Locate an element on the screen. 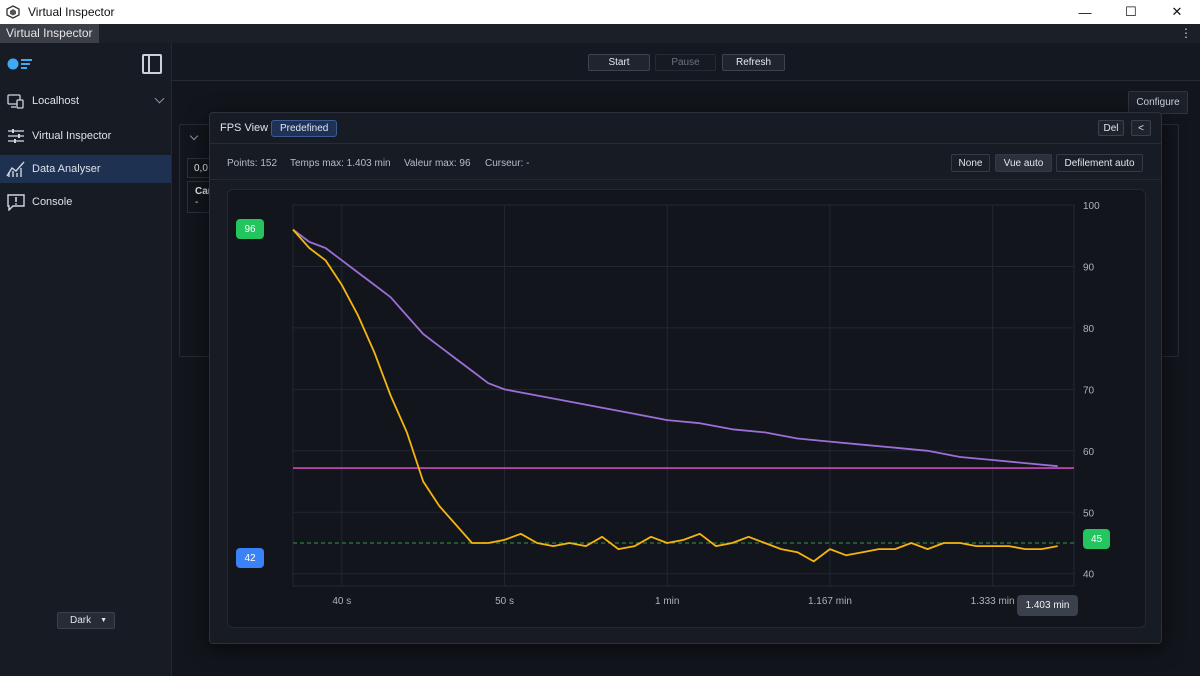 This screenshot has width=1200, height=676. x-tick-label: 50 s is located at coordinates (504, 601).